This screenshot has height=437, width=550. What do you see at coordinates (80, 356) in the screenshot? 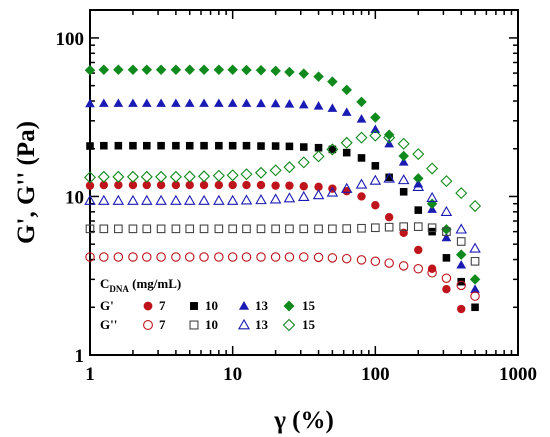
I see `y-tick-label: 1` at bounding box center [80, 356].